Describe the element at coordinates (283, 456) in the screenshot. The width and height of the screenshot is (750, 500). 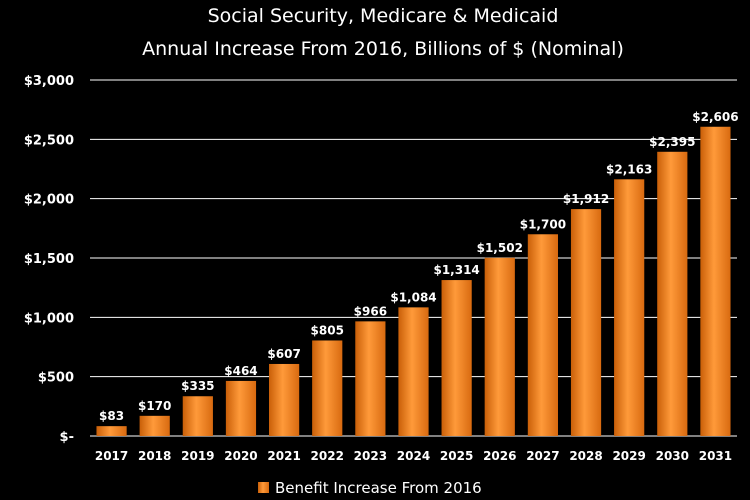
I see `x-tick-label: 2021` at that location.